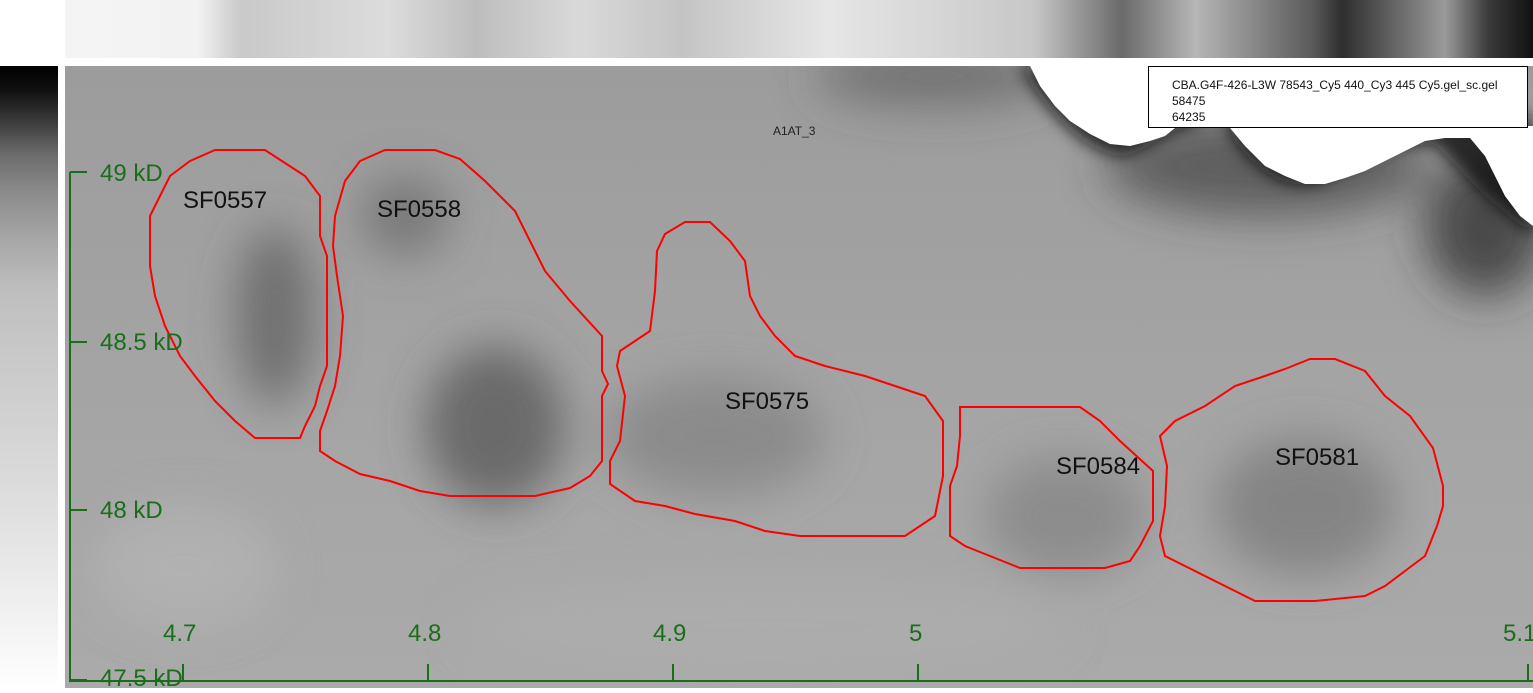 The height and width of the screenshot is (693, 1533). Describe the element at coordinates (1301, 480) in the screenshot. I see `spot-outline-sf0581` at that location.